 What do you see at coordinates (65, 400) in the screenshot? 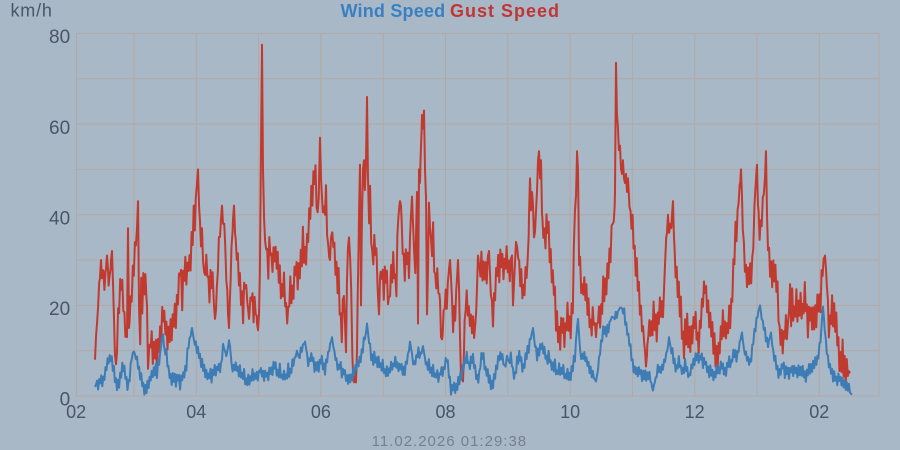
I see `svg-text: 0` at bounding box center [65, 400].